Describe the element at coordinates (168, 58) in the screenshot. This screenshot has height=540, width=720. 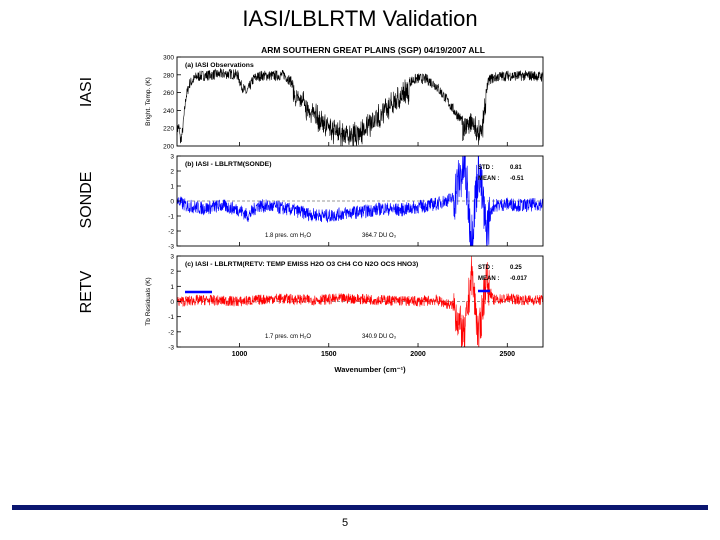
I see `y-tick-label: 300` at that location.